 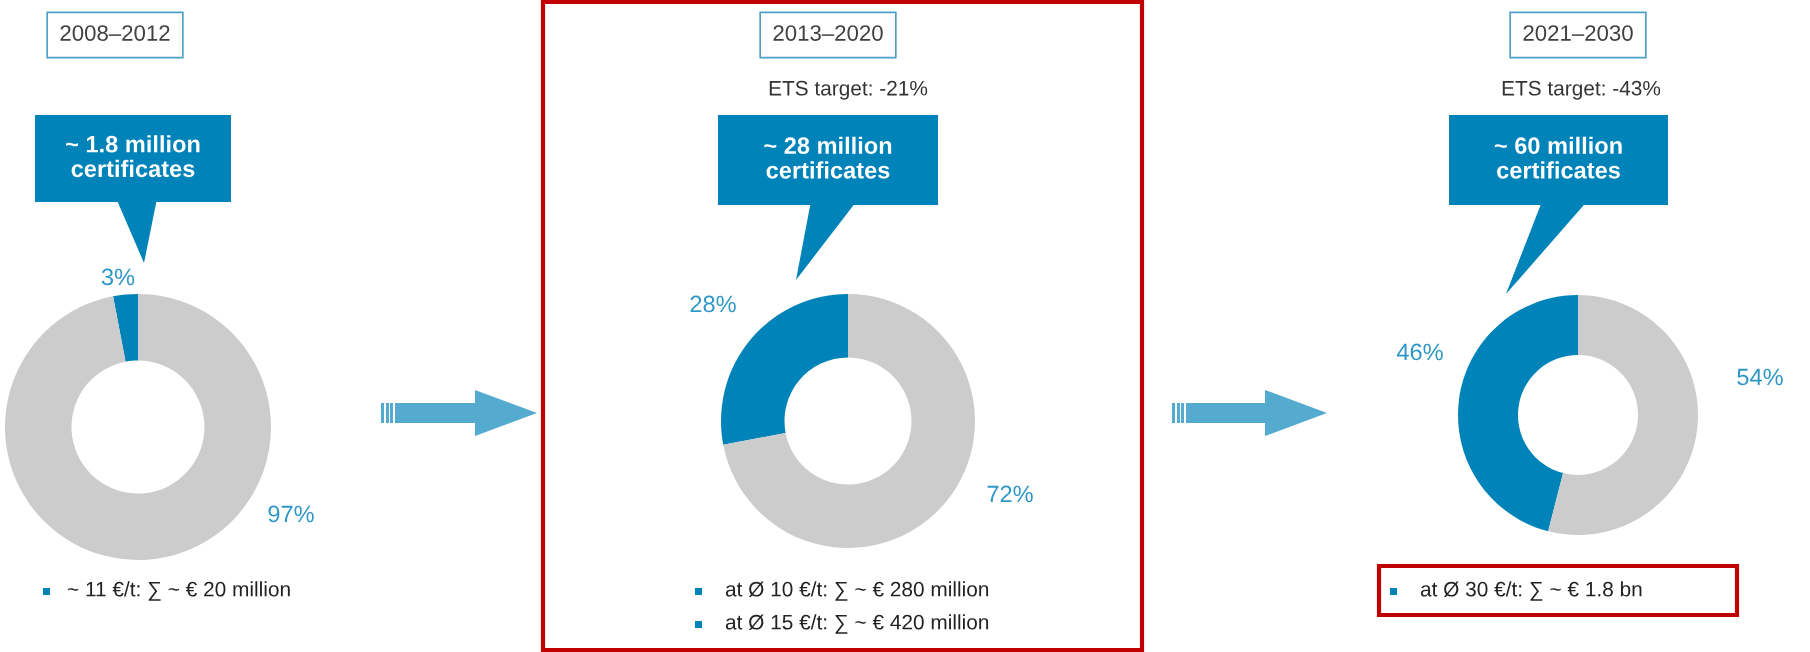 What do you see at coordinates (828, 33) in the screenshot?
I see `chart-title: 2013–2020` at bounding box center [828, 33].